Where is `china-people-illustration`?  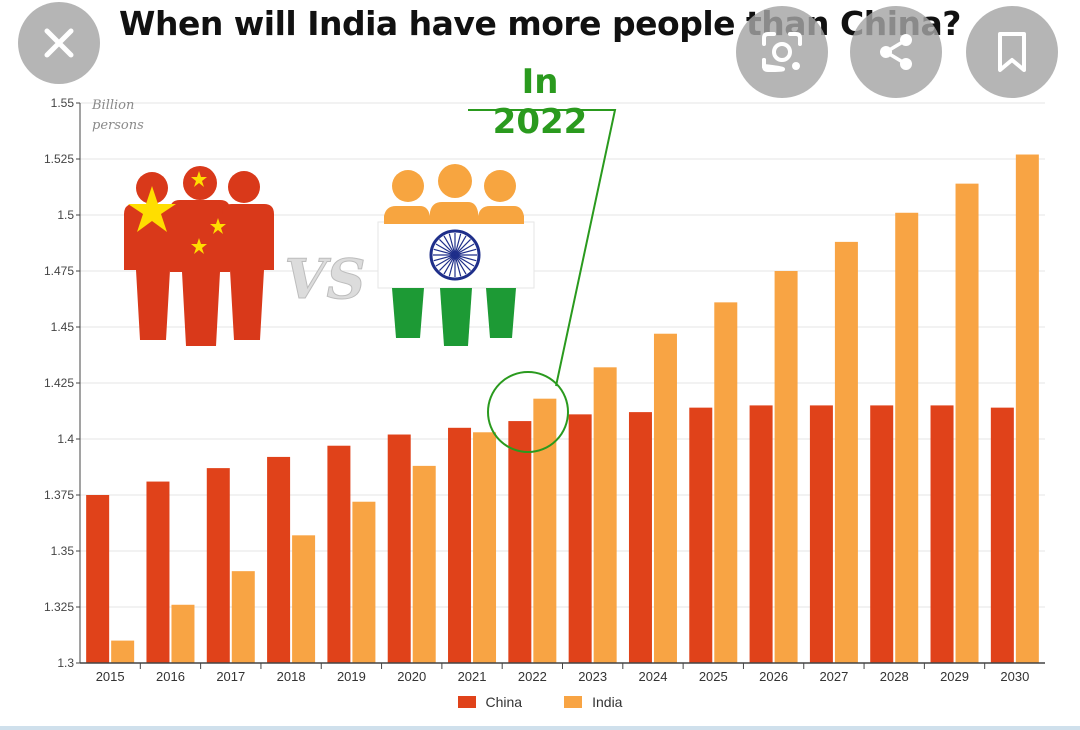
china-people-illustration is located at coordinates (199, 256).